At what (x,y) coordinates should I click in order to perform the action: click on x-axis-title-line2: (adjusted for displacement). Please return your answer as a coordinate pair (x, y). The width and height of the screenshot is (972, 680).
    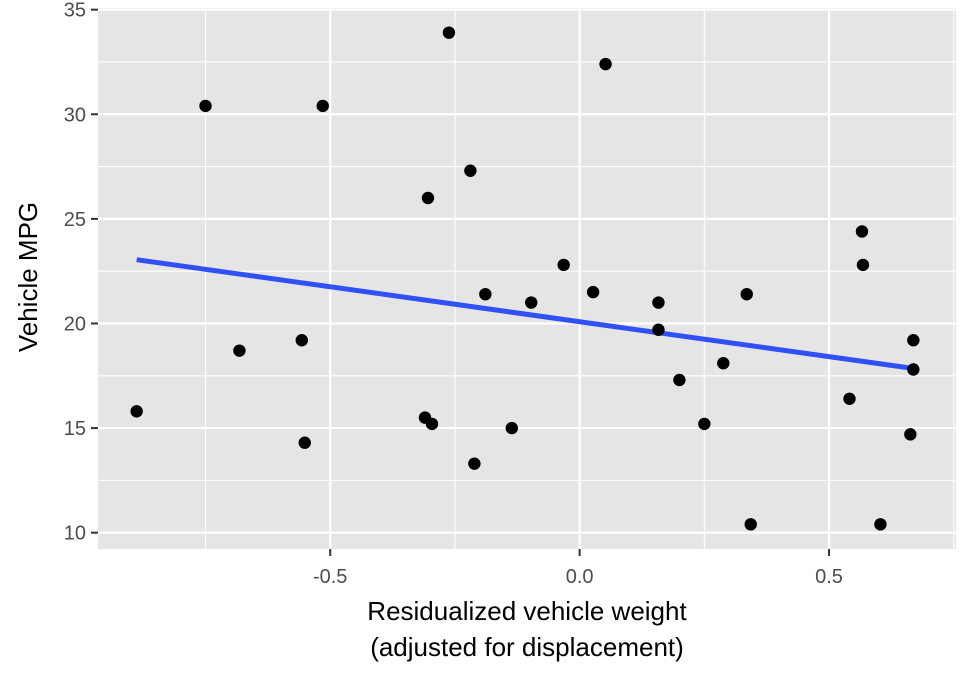
    Looking at the image, I should click on (527, 647).